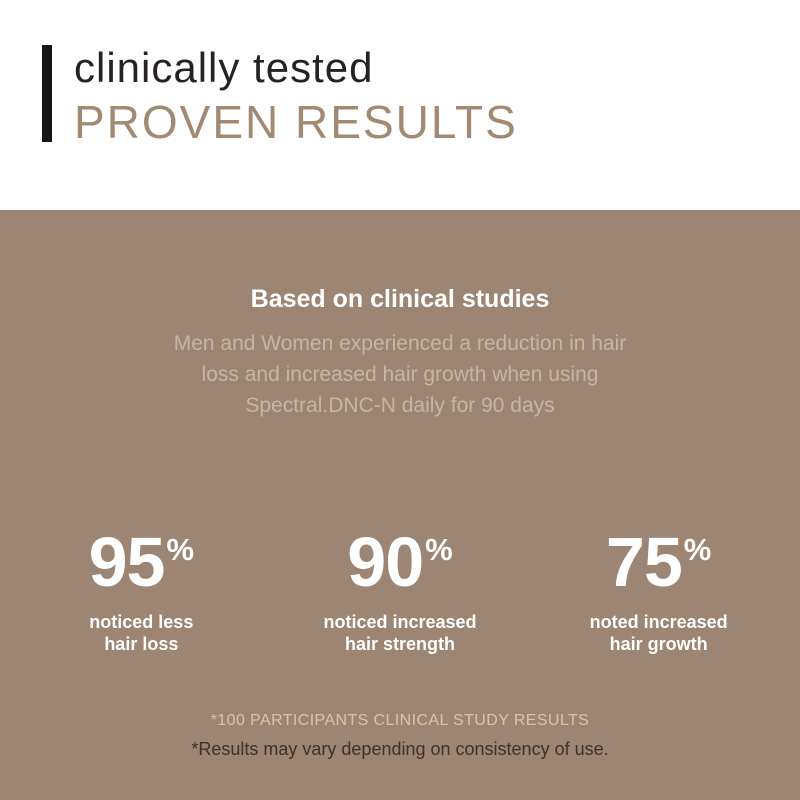 The width and height of the screenshot is (800, 800). I want to click on stat-less-hair-loss: 95 % noticed less hair loss, so click(141, 591).